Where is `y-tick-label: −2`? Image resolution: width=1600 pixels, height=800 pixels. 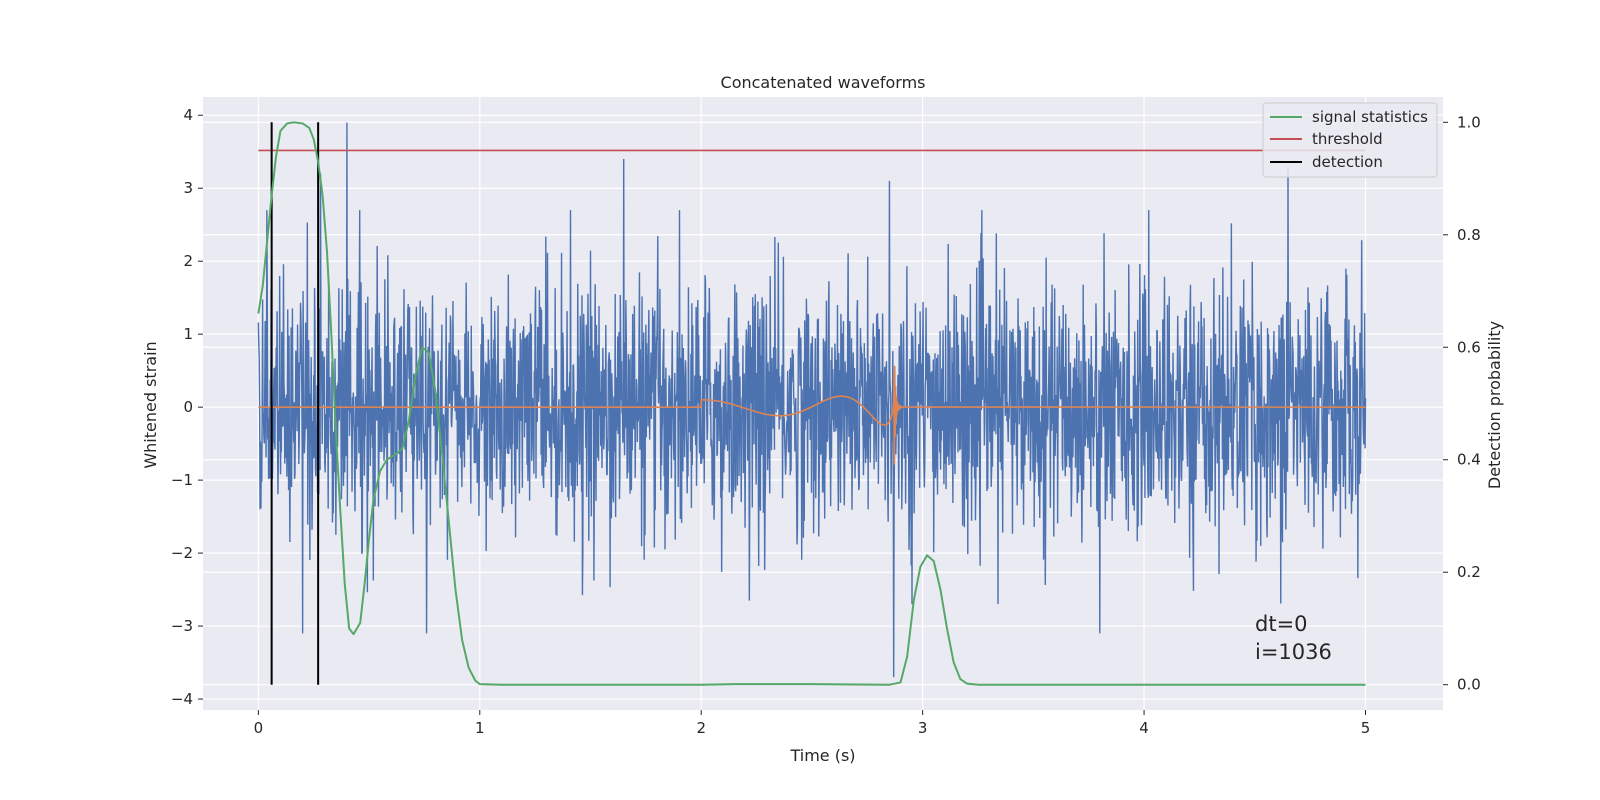
y-tick-label: −2 is located at coordinates (182, 553).